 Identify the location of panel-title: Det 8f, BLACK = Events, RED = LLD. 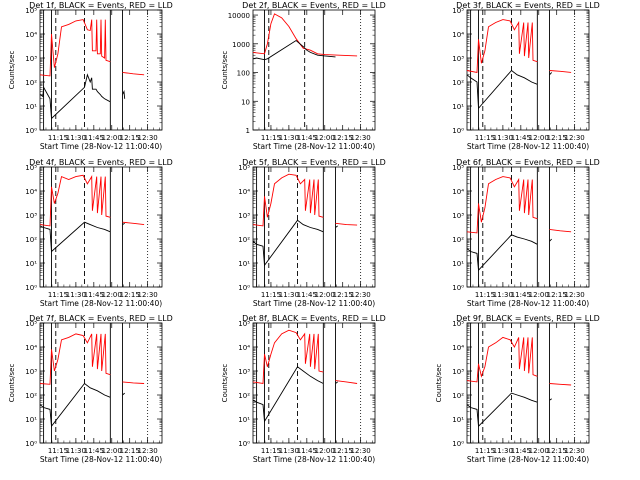
(314, 318).